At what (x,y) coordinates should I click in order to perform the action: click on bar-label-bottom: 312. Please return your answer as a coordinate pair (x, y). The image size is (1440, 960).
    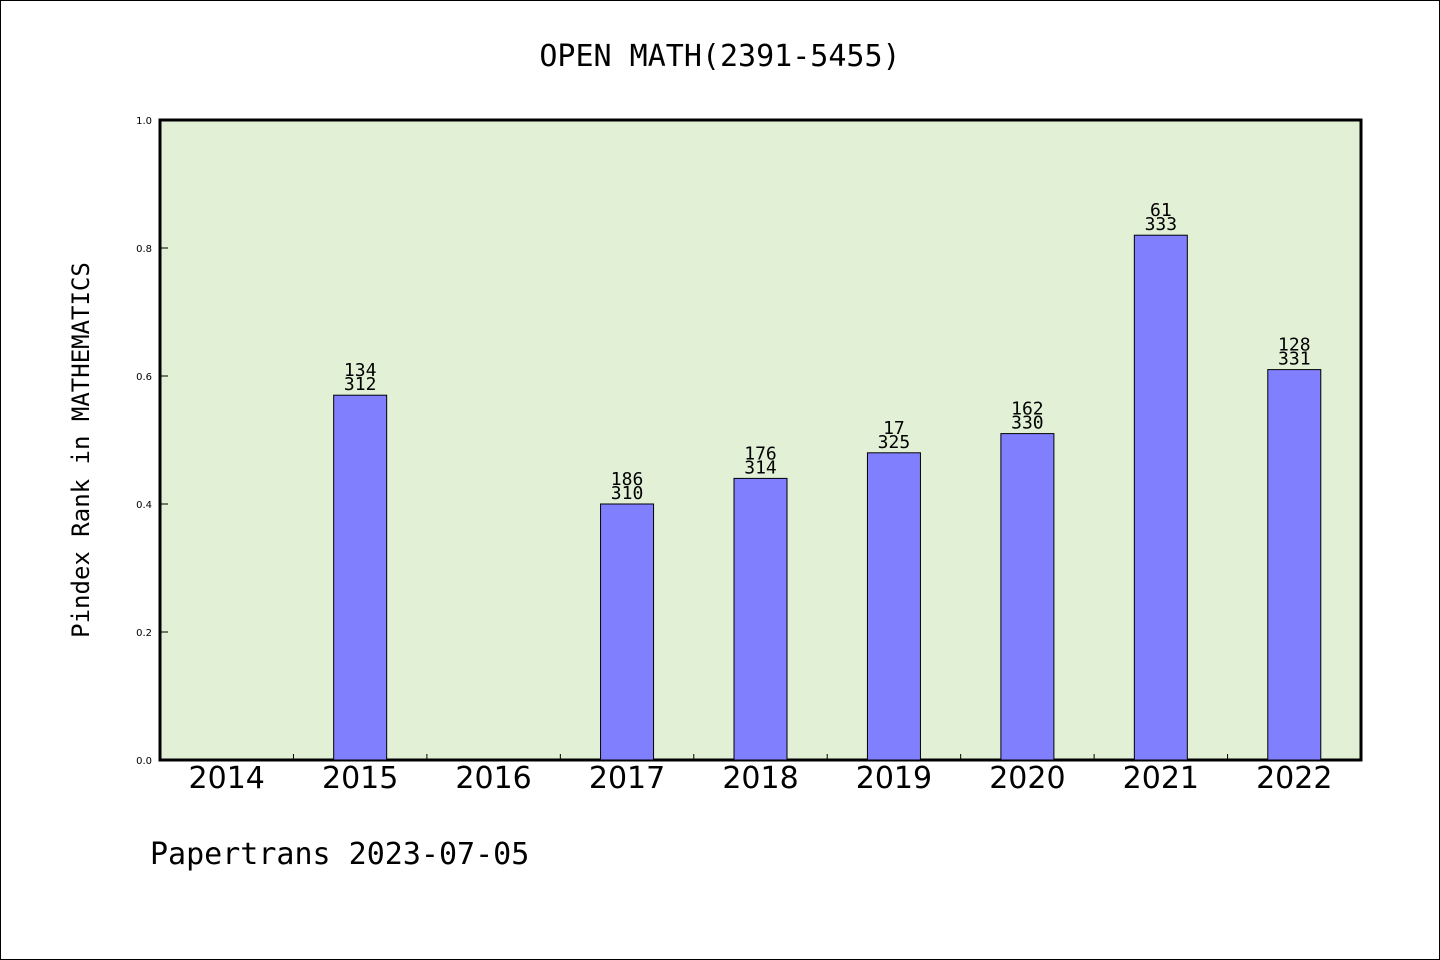
    Looking at the image, I should click on (360, 384).